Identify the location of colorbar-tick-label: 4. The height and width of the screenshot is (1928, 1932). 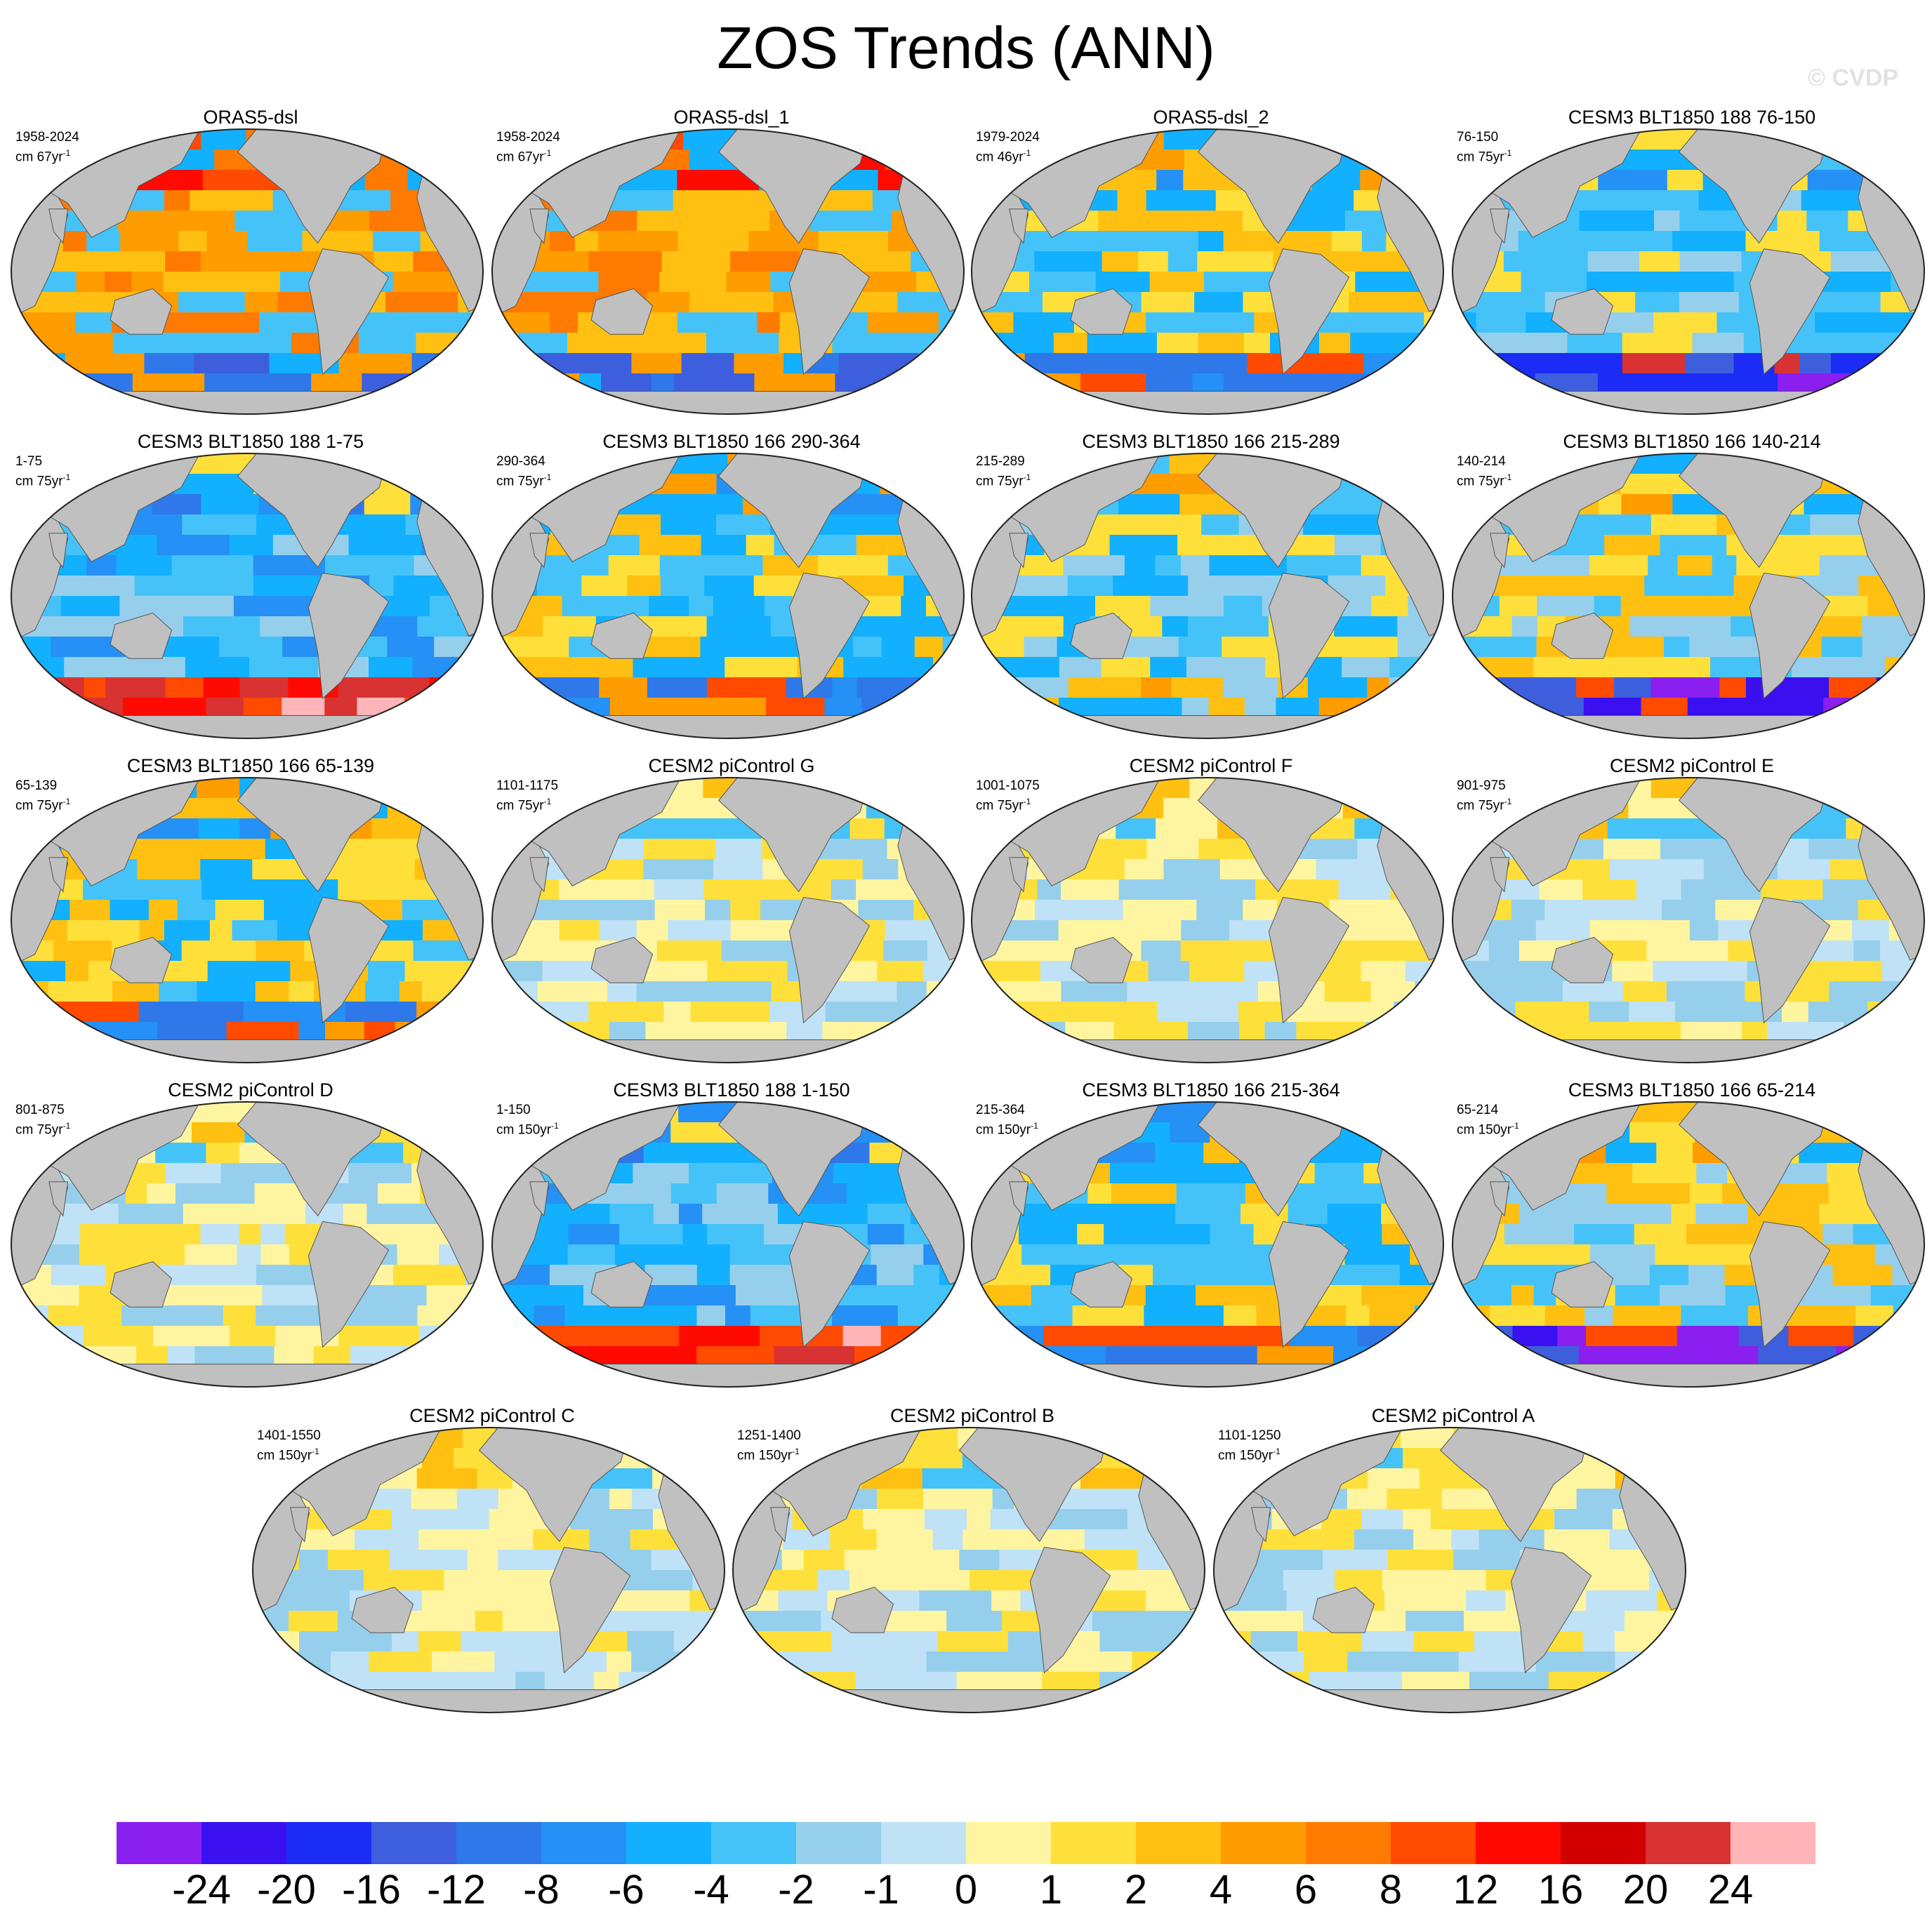
(1221, 1890).